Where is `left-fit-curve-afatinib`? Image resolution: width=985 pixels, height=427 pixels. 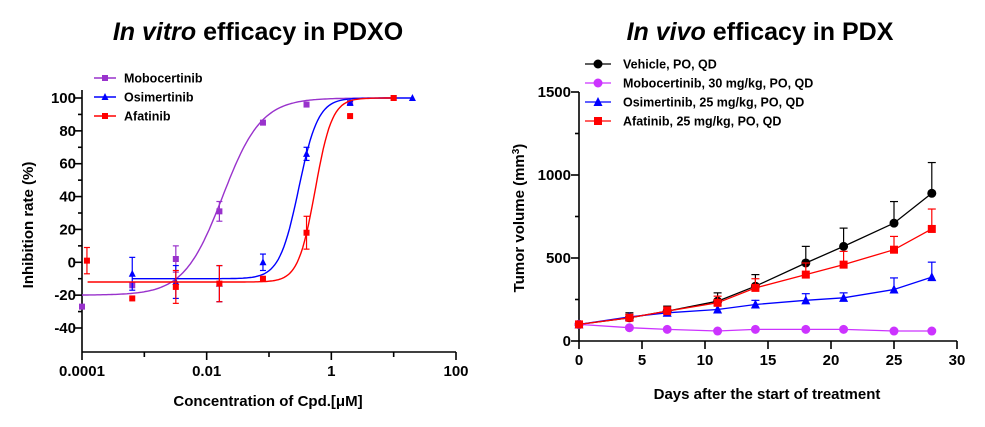
left-fit-curve-afatinib is located at coordinates (240, 190).